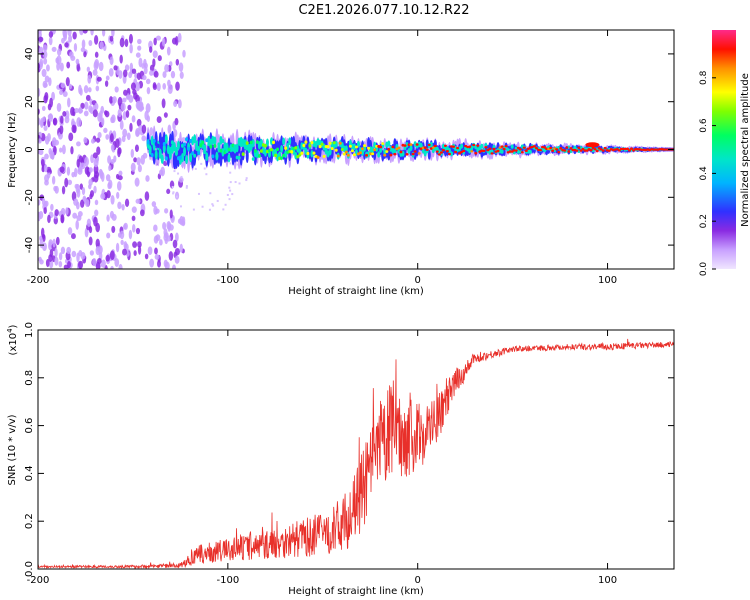 This screenshot has height=600, width=750. I want to click on spectrogram-xtick-label: 0, so click(418, 280).